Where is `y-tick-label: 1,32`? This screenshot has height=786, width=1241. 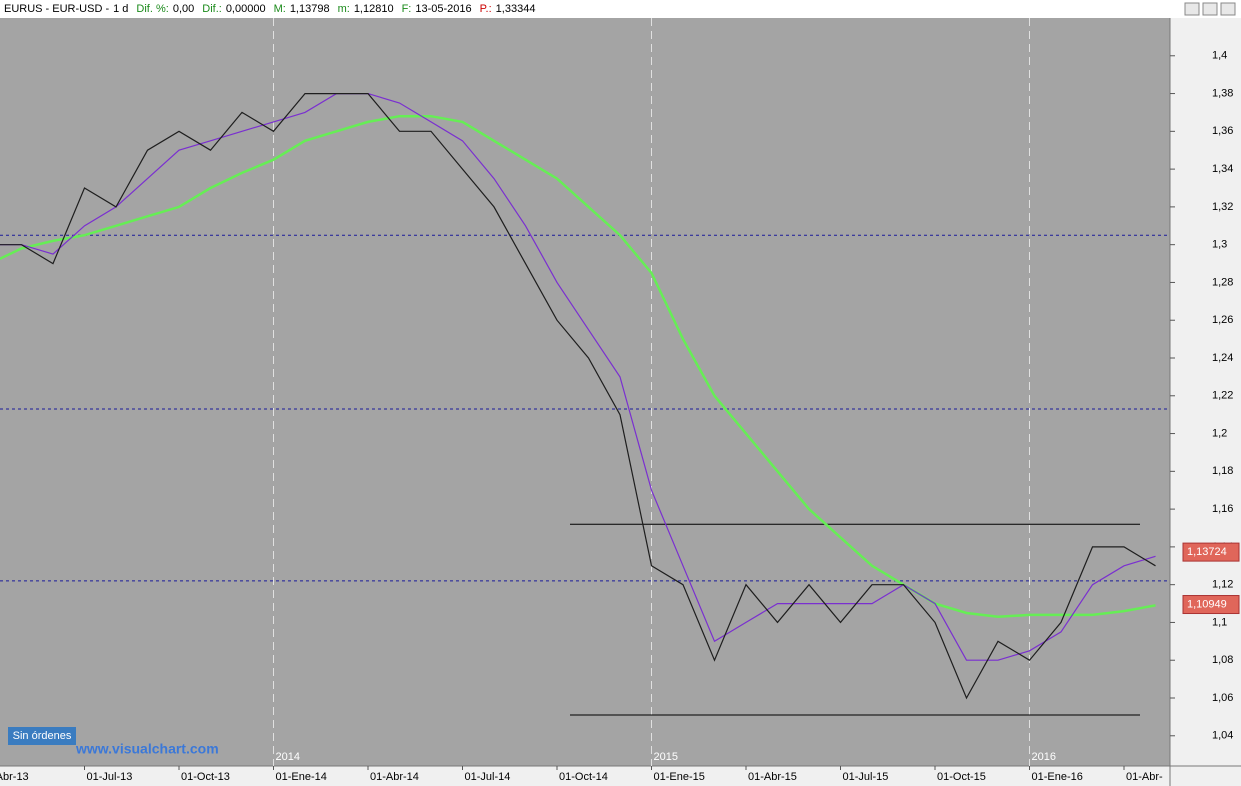 y-tick-label: 1,32 is located at coordinates (1222, 207).